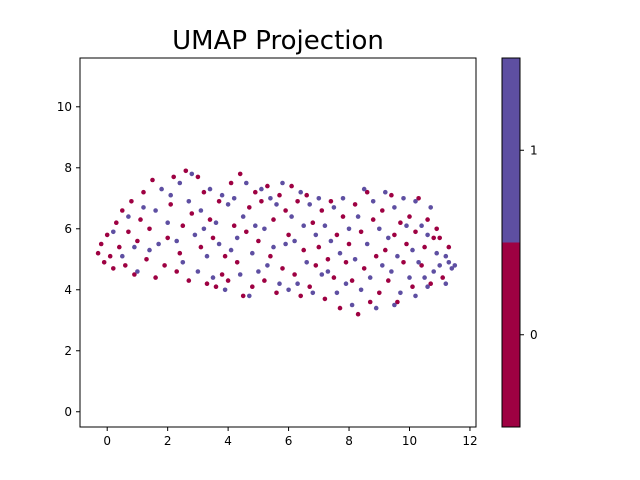 The height and width of the screenshot is (480, 640). I want to click on x-tick-label: 12, so click(469, 441).